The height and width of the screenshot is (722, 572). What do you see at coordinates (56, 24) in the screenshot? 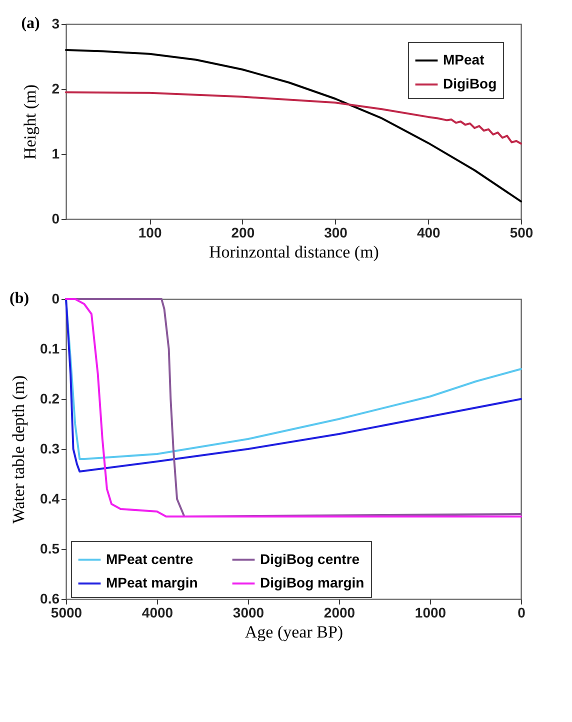
I see `y-tick-label: 3` at bounding box center [56, 24].